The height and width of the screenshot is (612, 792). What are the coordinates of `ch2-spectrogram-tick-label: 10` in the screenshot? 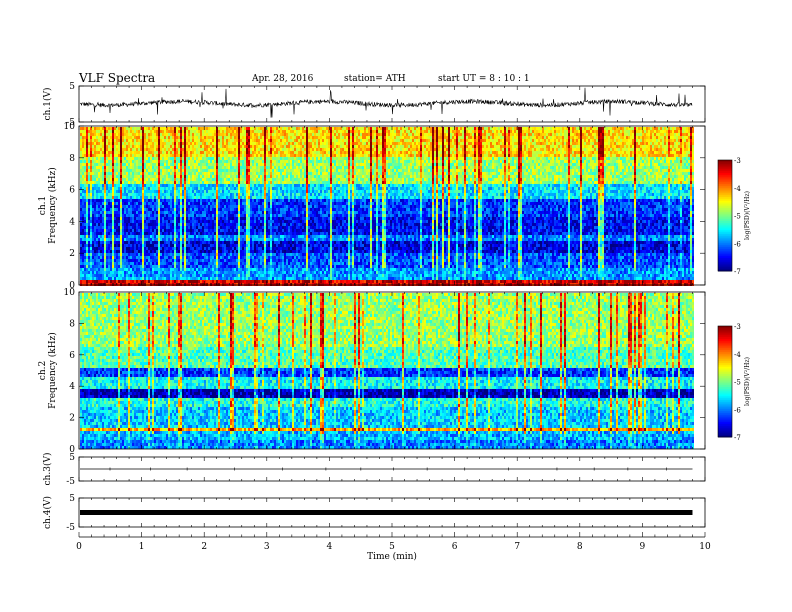 It's located at (70, 293).